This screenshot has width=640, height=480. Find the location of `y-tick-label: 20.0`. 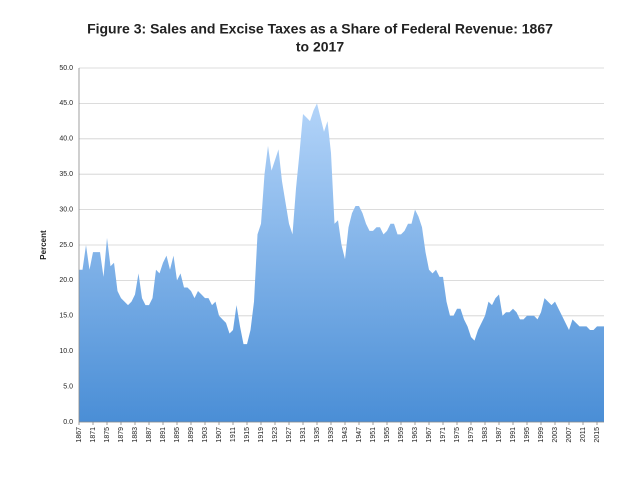

y-tick-label: 20.0 is located at coordinates (66, 280).